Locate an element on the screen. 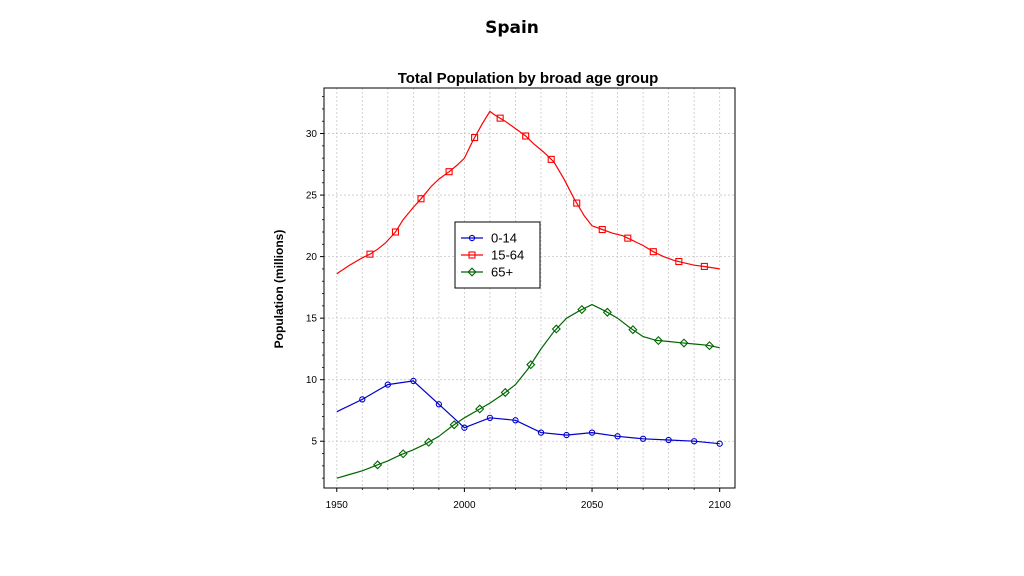 The width and height of the screenshot is (1024, 576). legend-label: 65+ is located at coordinates (502, 272).